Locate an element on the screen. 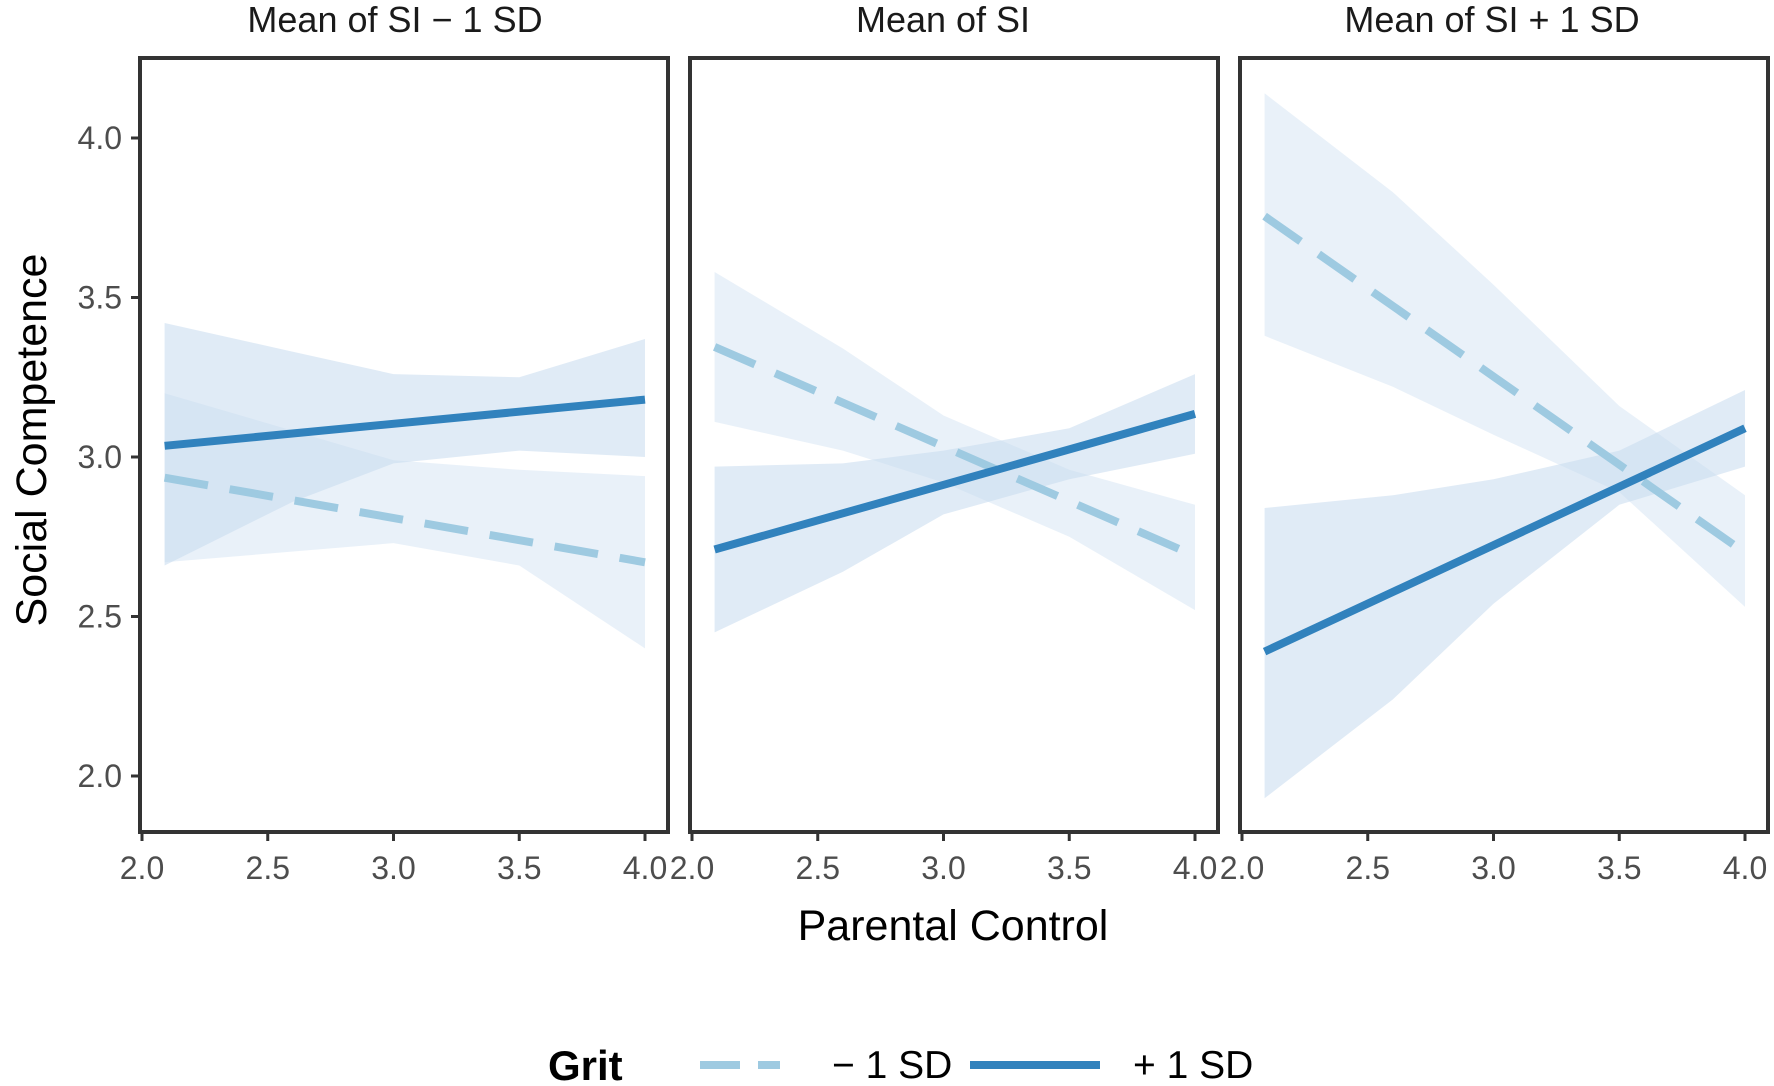 This screenshot has height=1086, width=1774. ci-ribbon-minus-1sd is located at coordinates (954, 441).